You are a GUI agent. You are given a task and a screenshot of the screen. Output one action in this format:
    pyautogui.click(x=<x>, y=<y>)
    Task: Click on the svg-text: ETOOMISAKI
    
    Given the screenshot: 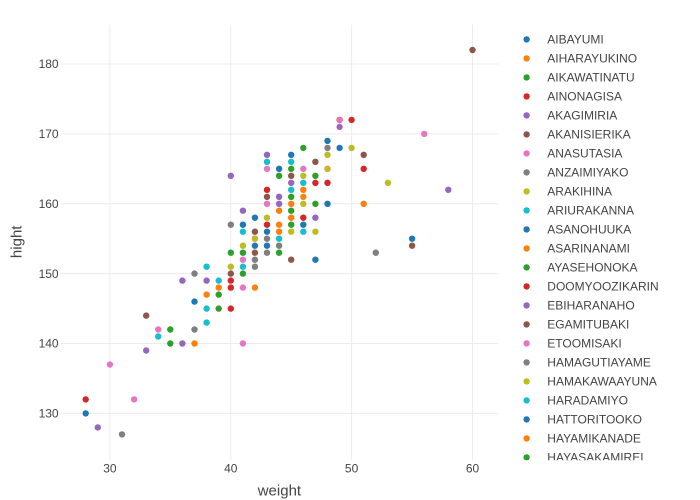 What is the action you would take?
    pyautogui.click(x=584, y=344)
    